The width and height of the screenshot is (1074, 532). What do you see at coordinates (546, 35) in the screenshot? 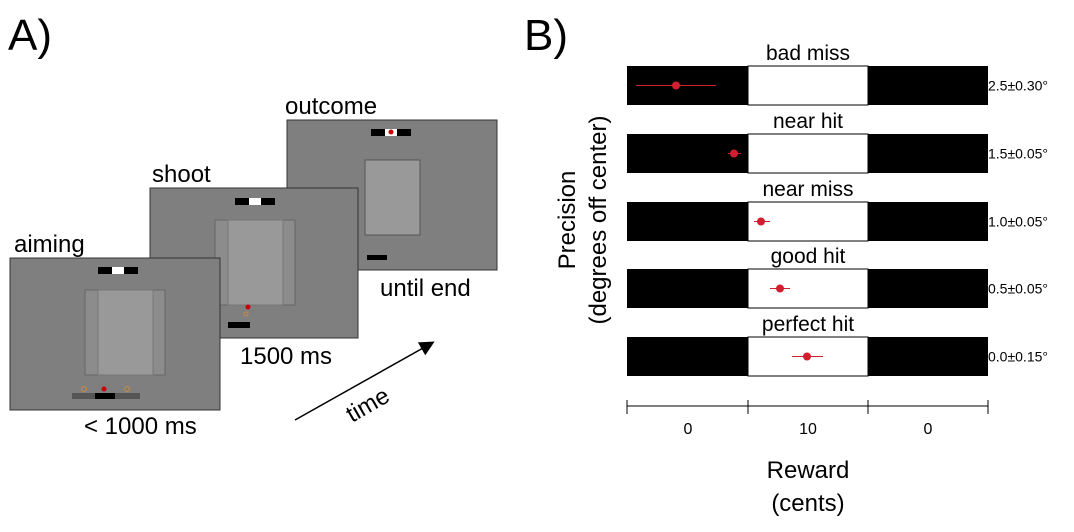
I see `panel-label: B)` at bounding box center [546, 35].